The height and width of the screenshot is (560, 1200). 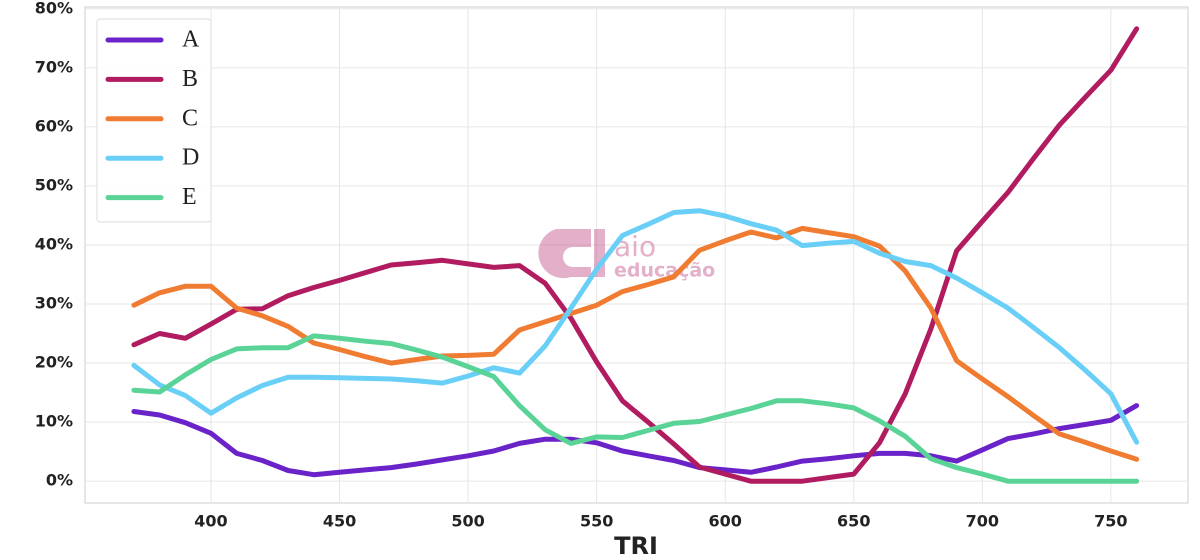 What do you see at coordinates (54, 8) in the screenshot?
I see `y-tick-label: 80%` at bounding box center [54, 8].